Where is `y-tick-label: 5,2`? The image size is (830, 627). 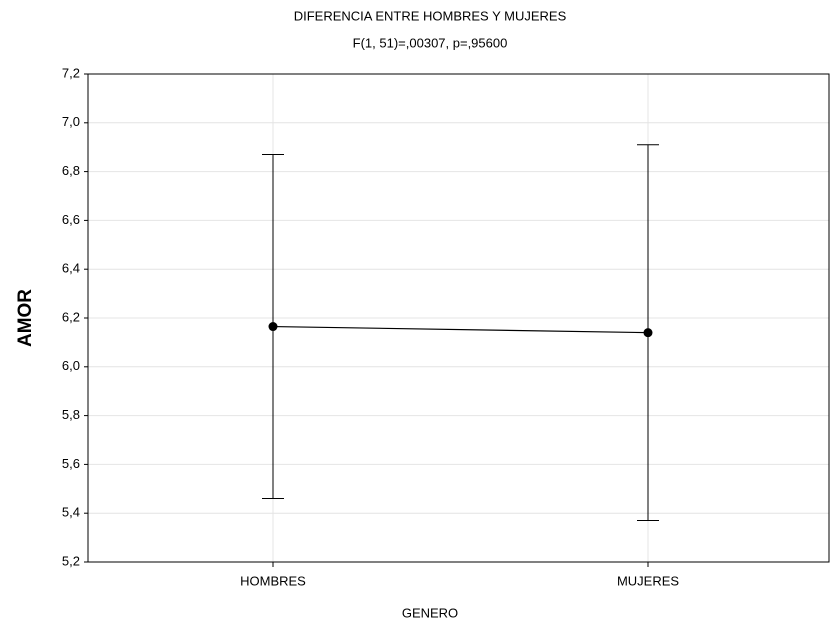 y-tick-label: 5,2 is located at coordinates (71, 560).